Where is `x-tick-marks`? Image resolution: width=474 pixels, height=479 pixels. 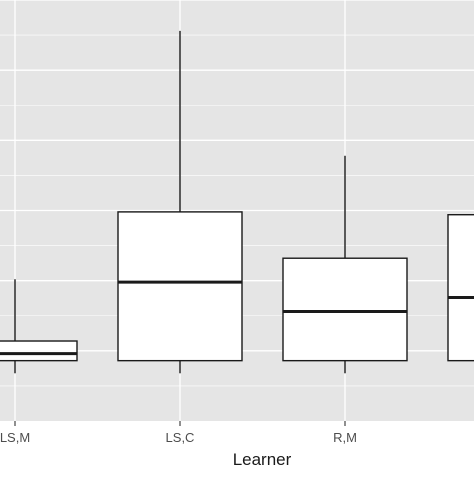
x-tick-marks is located at coordinates (180, 423).